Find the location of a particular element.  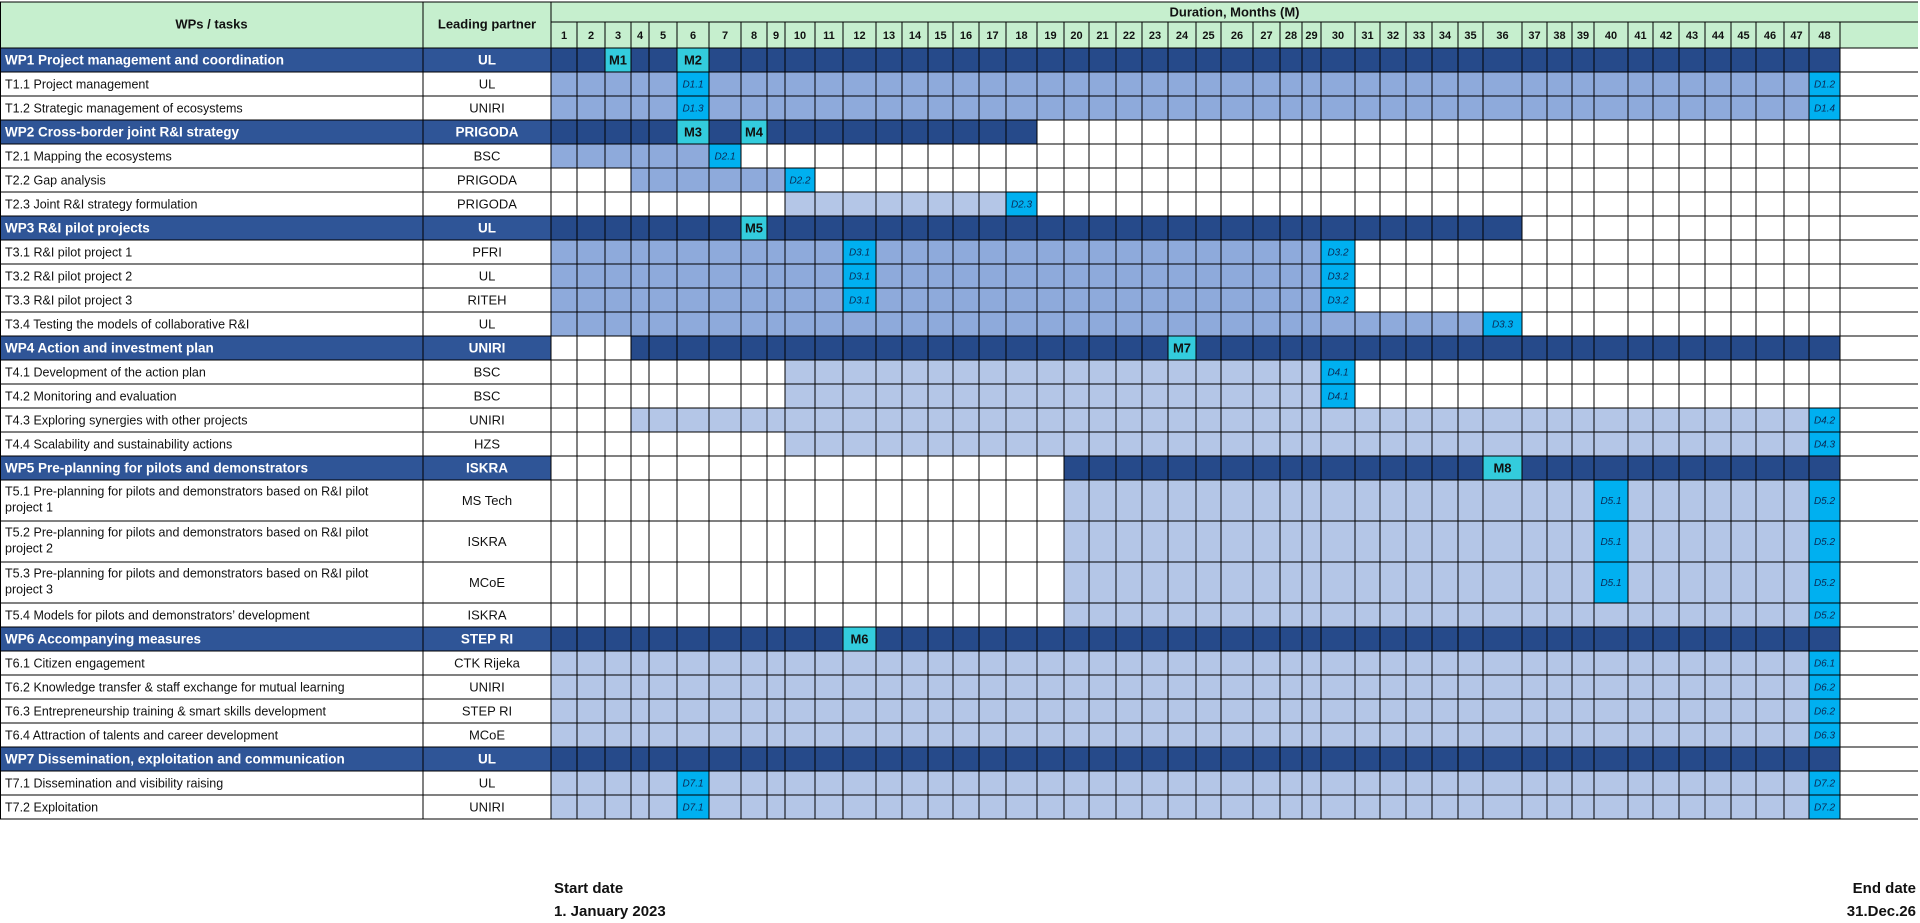

task-partner: BSC is located at coordinates (487, 371).